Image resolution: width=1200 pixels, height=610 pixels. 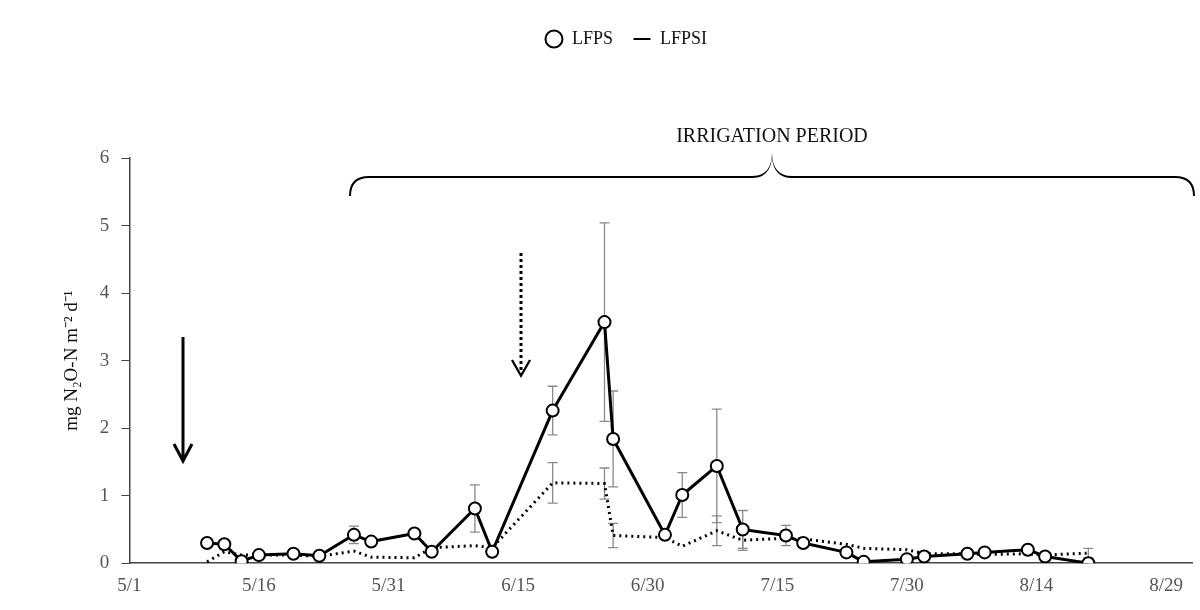 I want to click on x-tick-label: 8/14, so click(x=1036, y=584).